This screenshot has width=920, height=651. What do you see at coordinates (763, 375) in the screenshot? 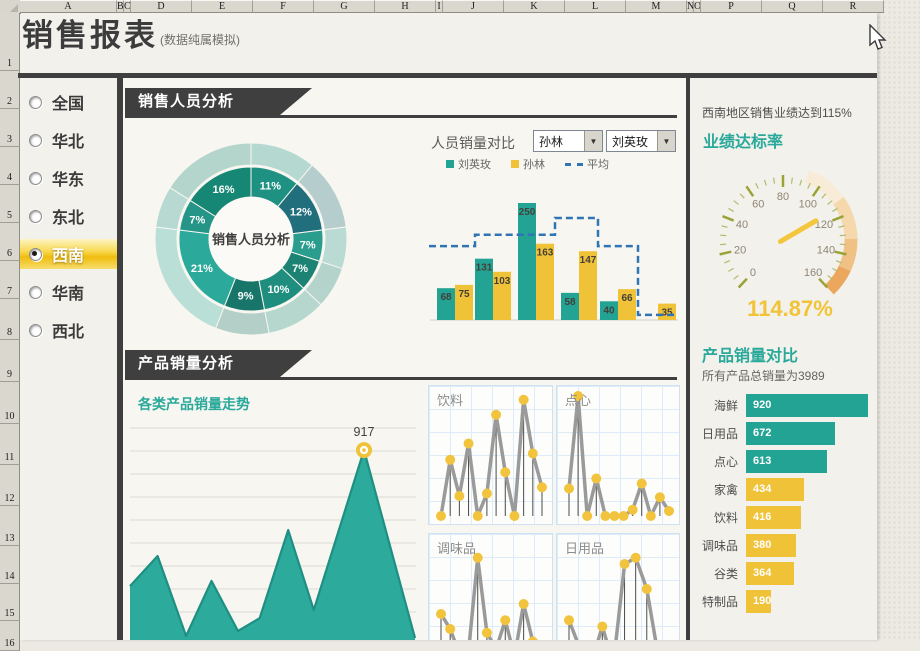
I see `product-compare-subtitle: 所有产品总销量为3989` at bounding box center [763, 375].